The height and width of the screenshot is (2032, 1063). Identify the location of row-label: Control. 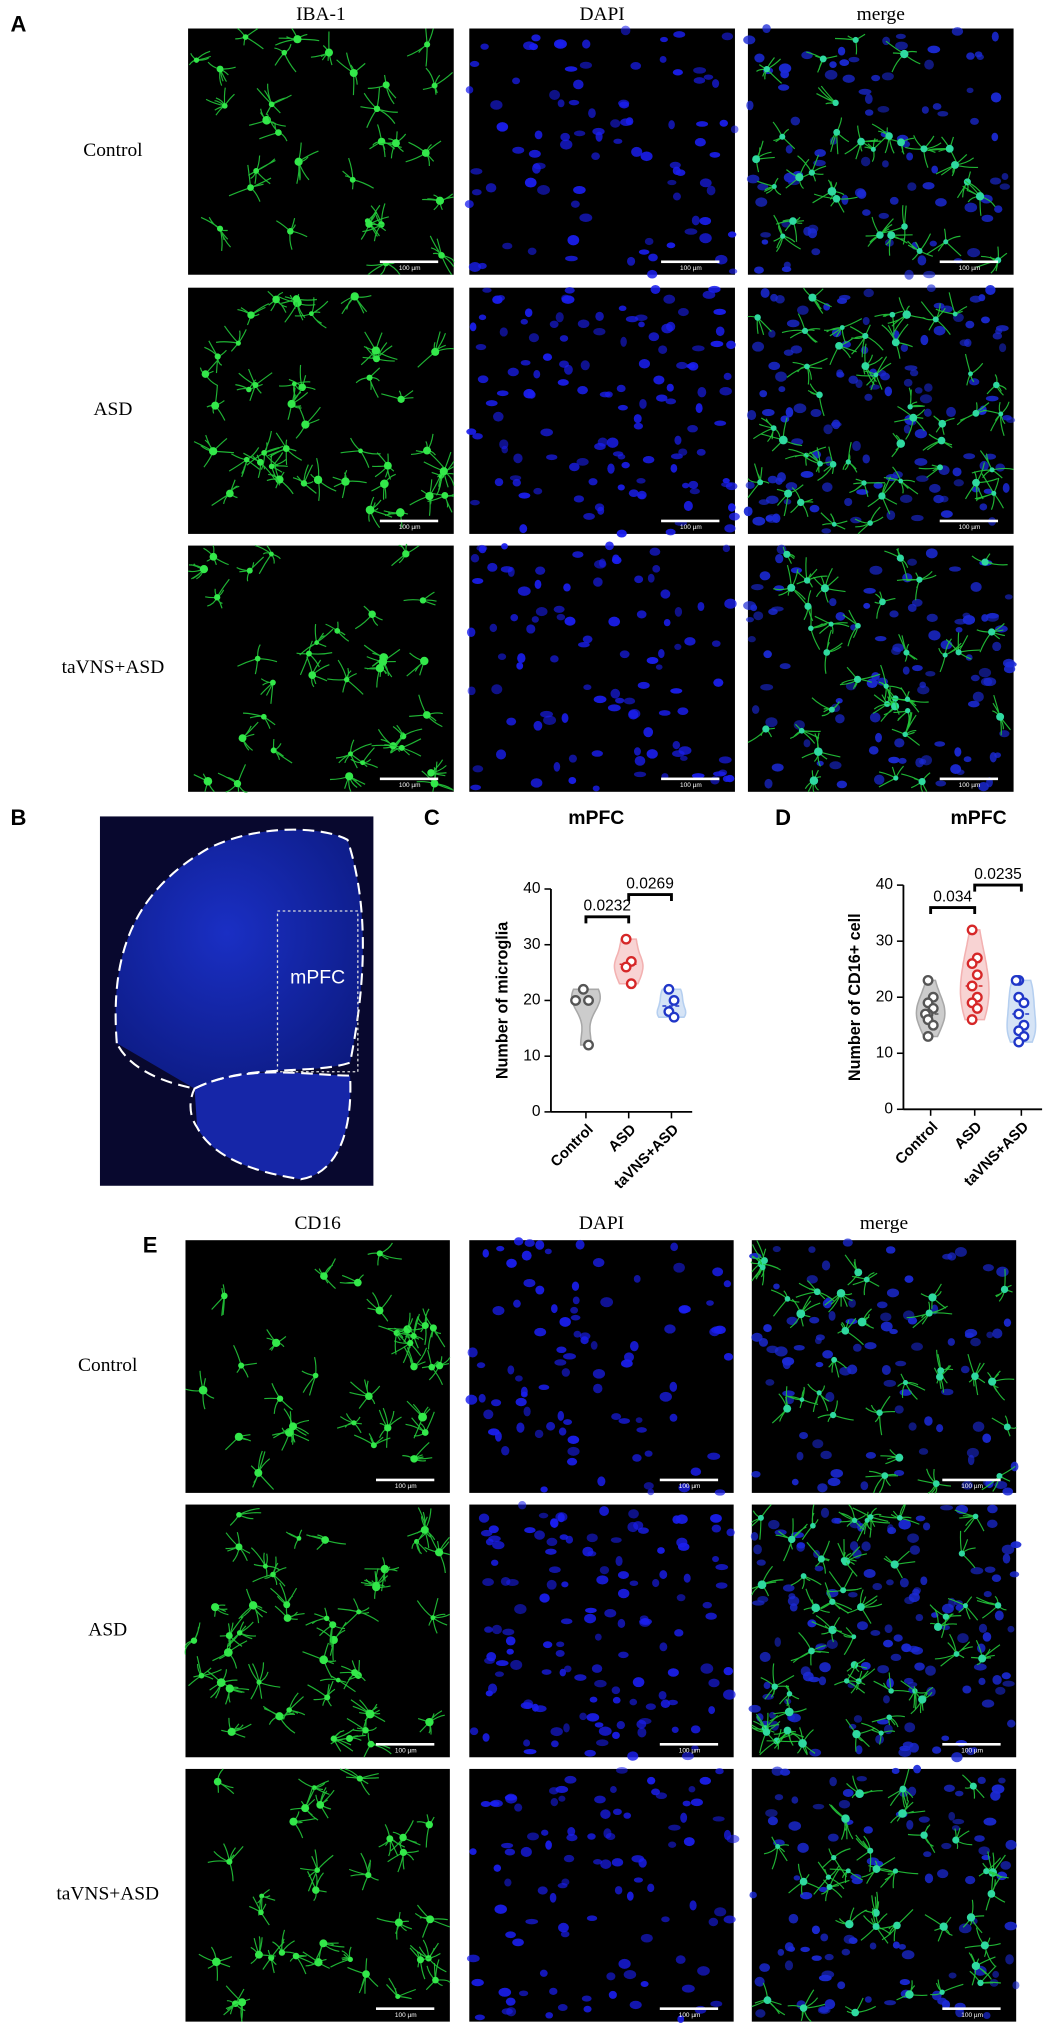
(112, 150).